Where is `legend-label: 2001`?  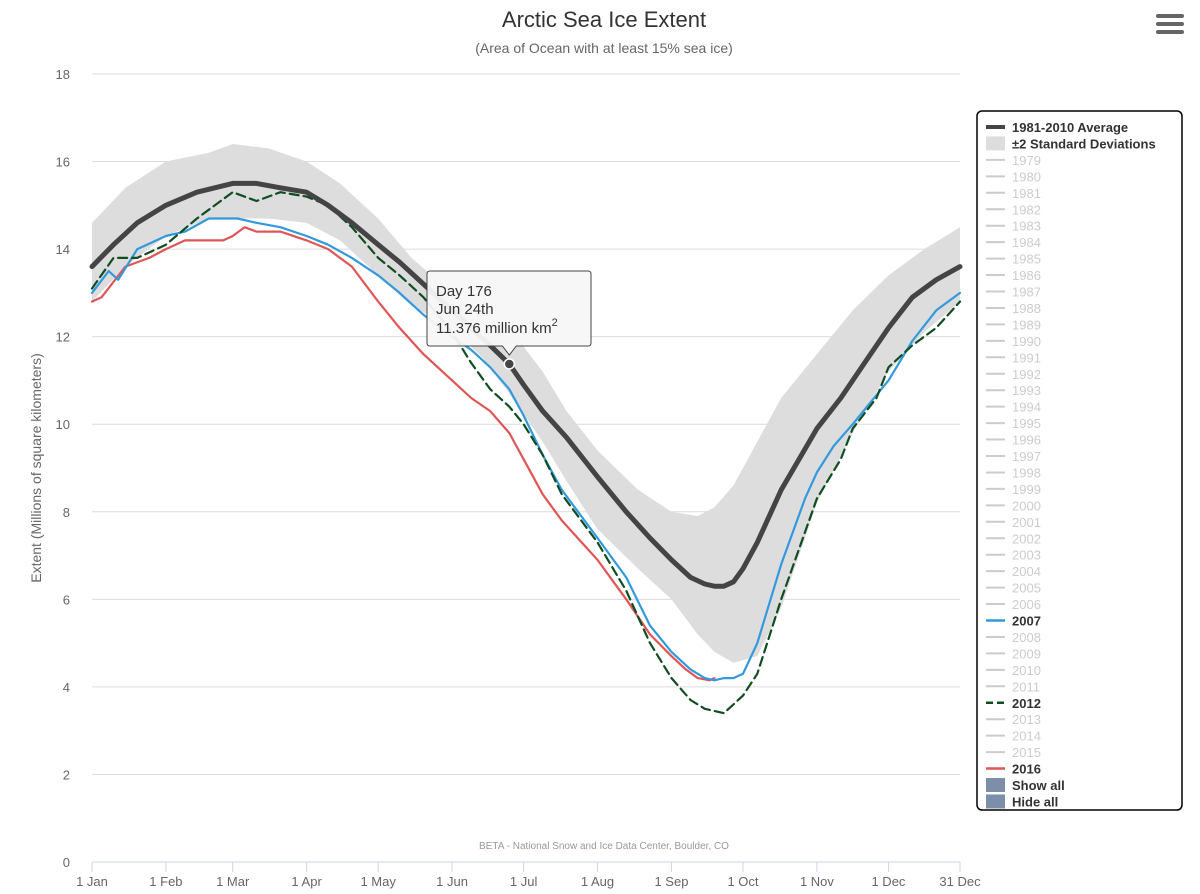
legend-label: 2001 is located at coordinates (1026, 522).